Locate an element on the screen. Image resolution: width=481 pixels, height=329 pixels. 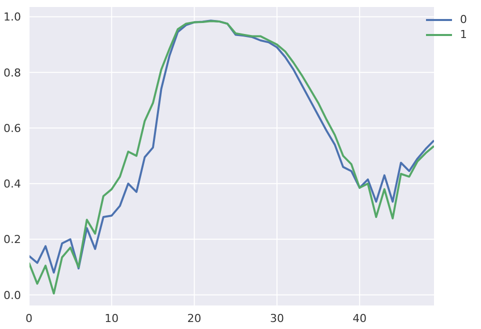
y-tick-label: 1.0 is located at coordinates (12, 17).